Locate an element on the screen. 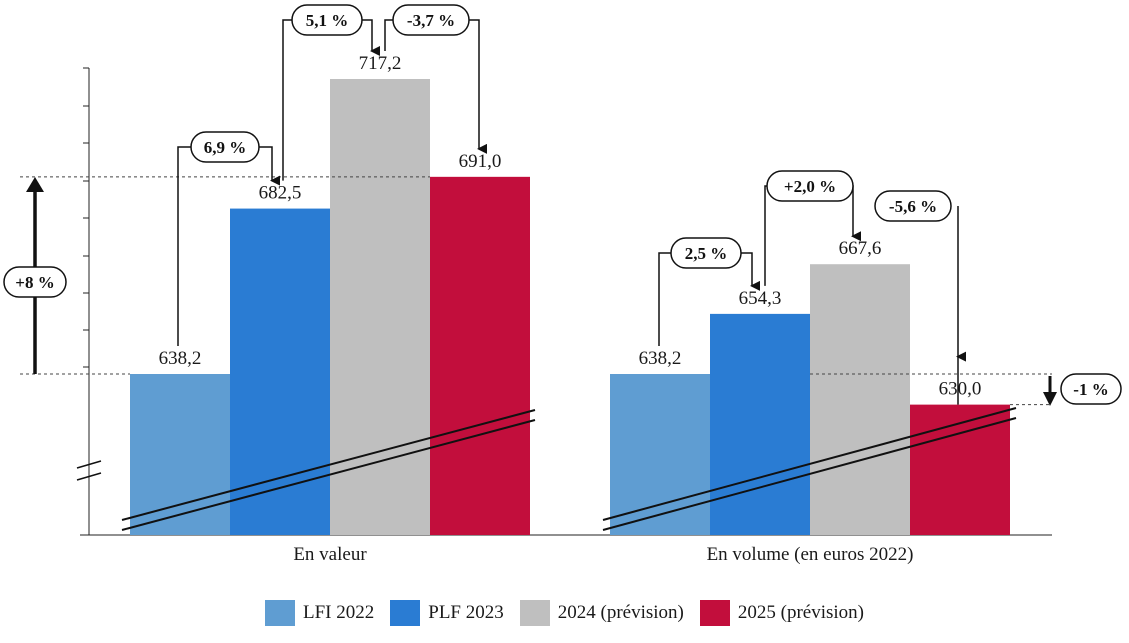 The height and width of the screenshot is (643, 1129). change-badge-label: 2,5 % is located at coordinates (706, 253).